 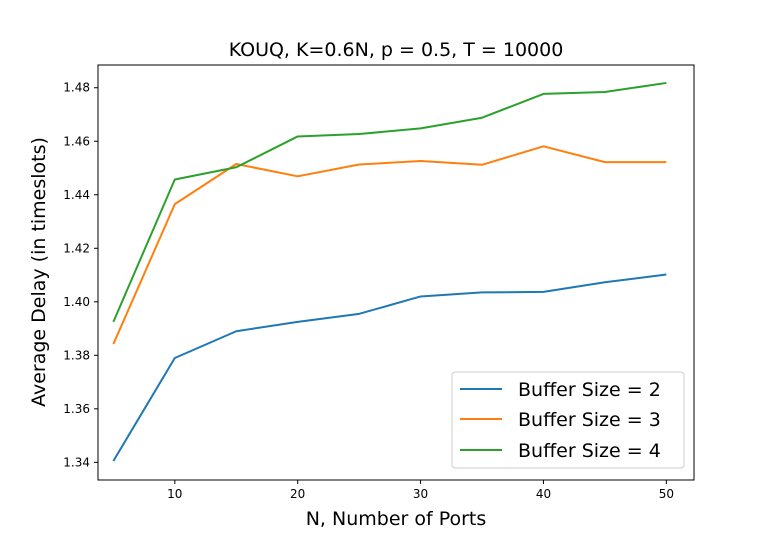 I want to click on x-tick-label: 50, so click(x=666, y=494).